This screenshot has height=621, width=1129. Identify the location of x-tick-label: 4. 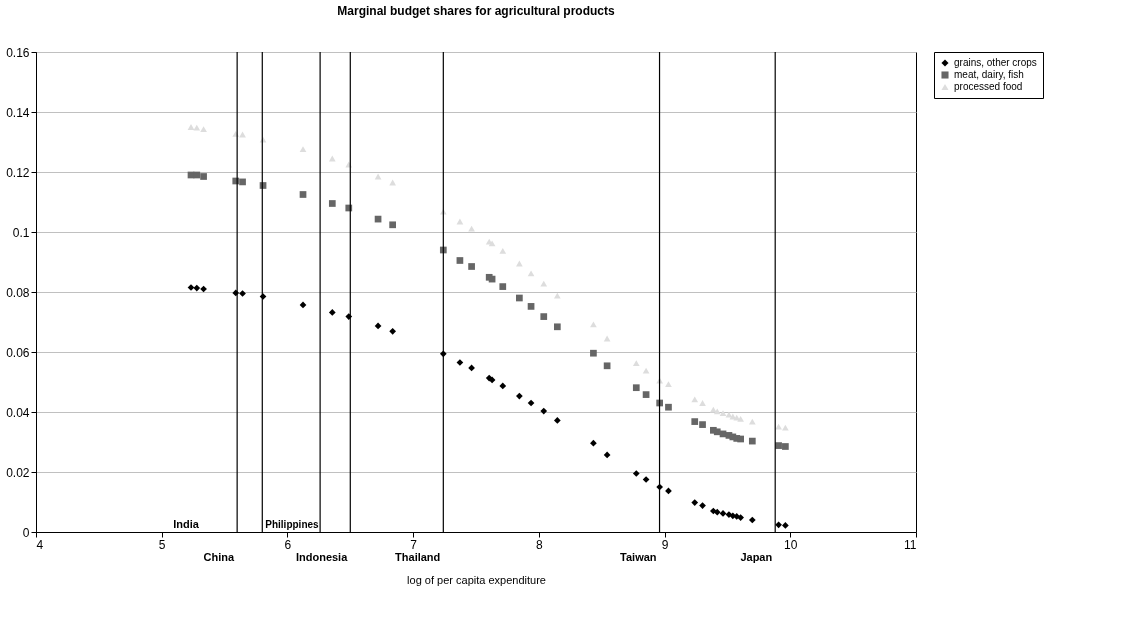
(40, 544).